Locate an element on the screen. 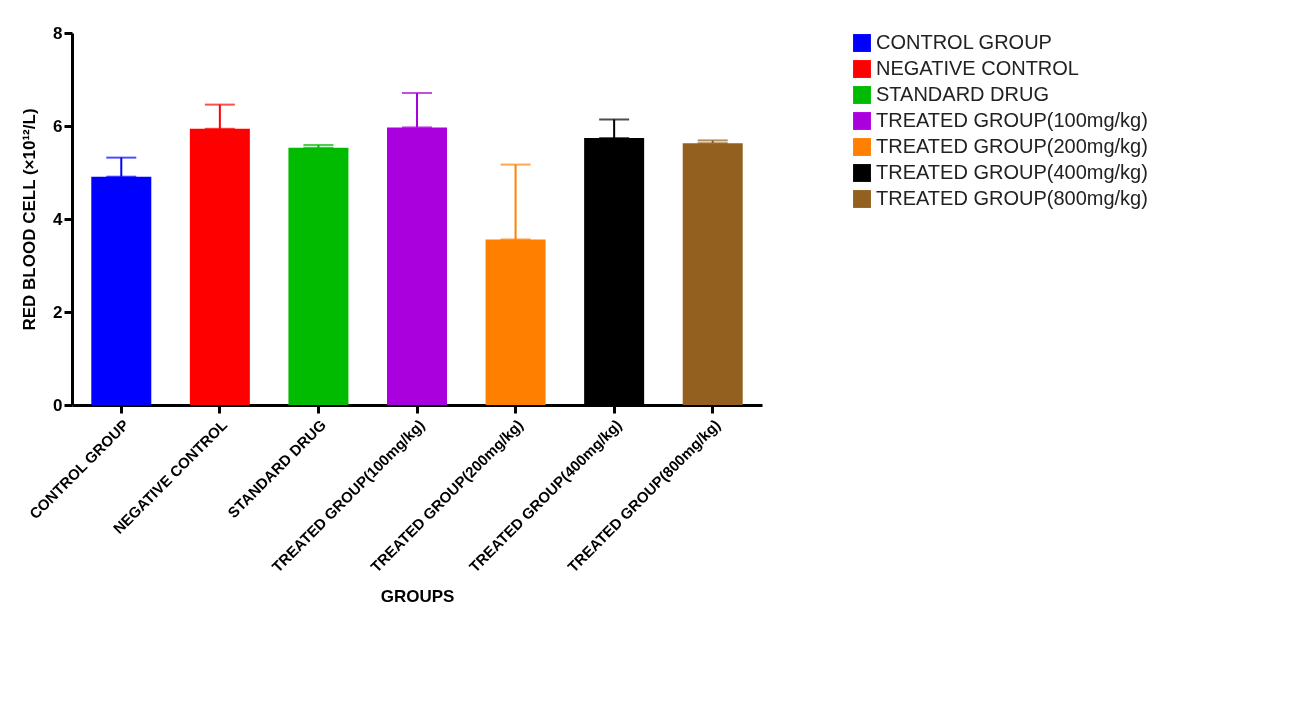  legend-label: TREATED GROUP(400mg/kg) is located at coordinates (1012, 172).